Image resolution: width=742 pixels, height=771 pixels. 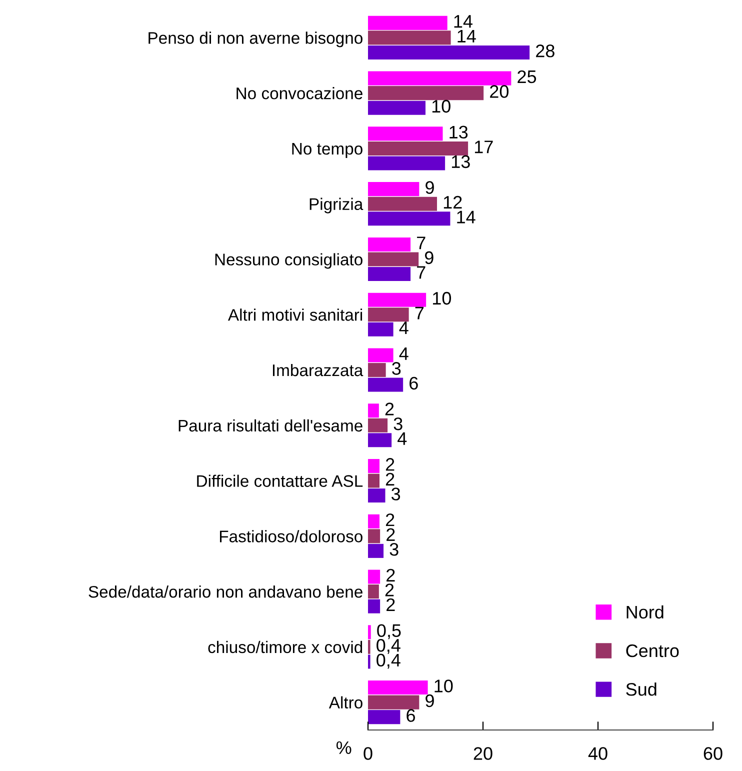 I want to click on legend-label: Sud, so click(x=641, y=689).